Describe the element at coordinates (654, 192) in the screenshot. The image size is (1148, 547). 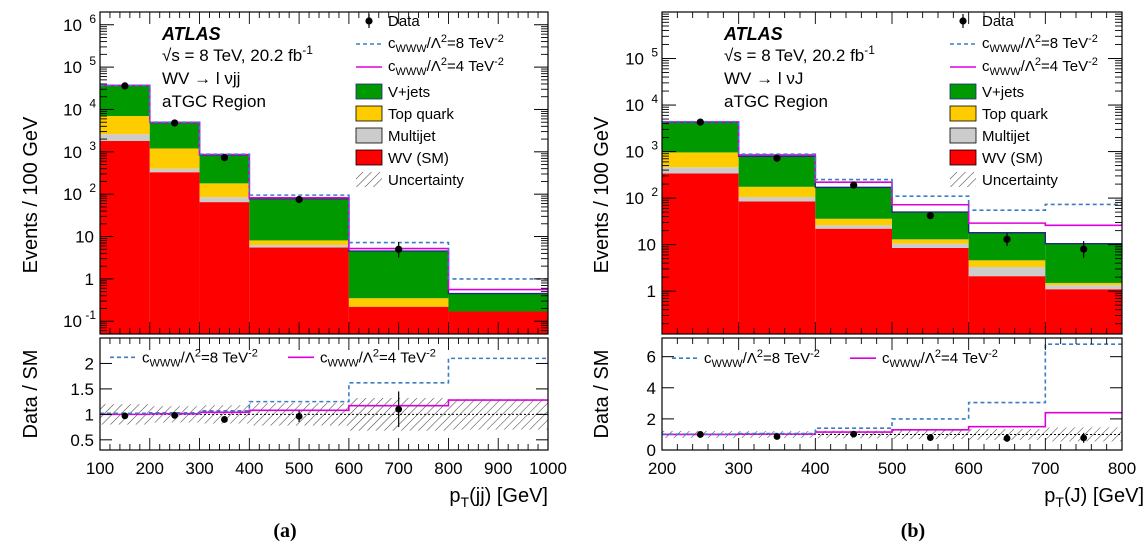
I see `y-tick-exponent: 2` at that location.